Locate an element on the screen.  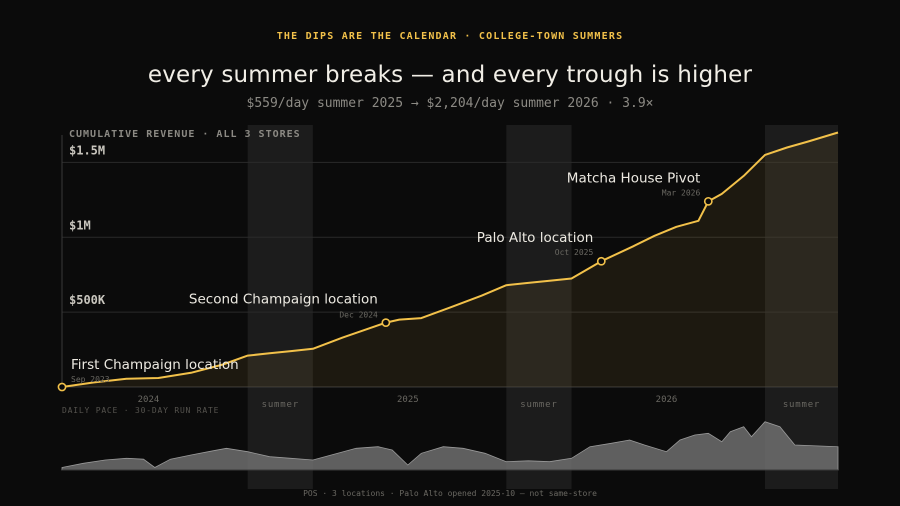
milestone-label: Palo Alto location is located at coordinates (535, 238).